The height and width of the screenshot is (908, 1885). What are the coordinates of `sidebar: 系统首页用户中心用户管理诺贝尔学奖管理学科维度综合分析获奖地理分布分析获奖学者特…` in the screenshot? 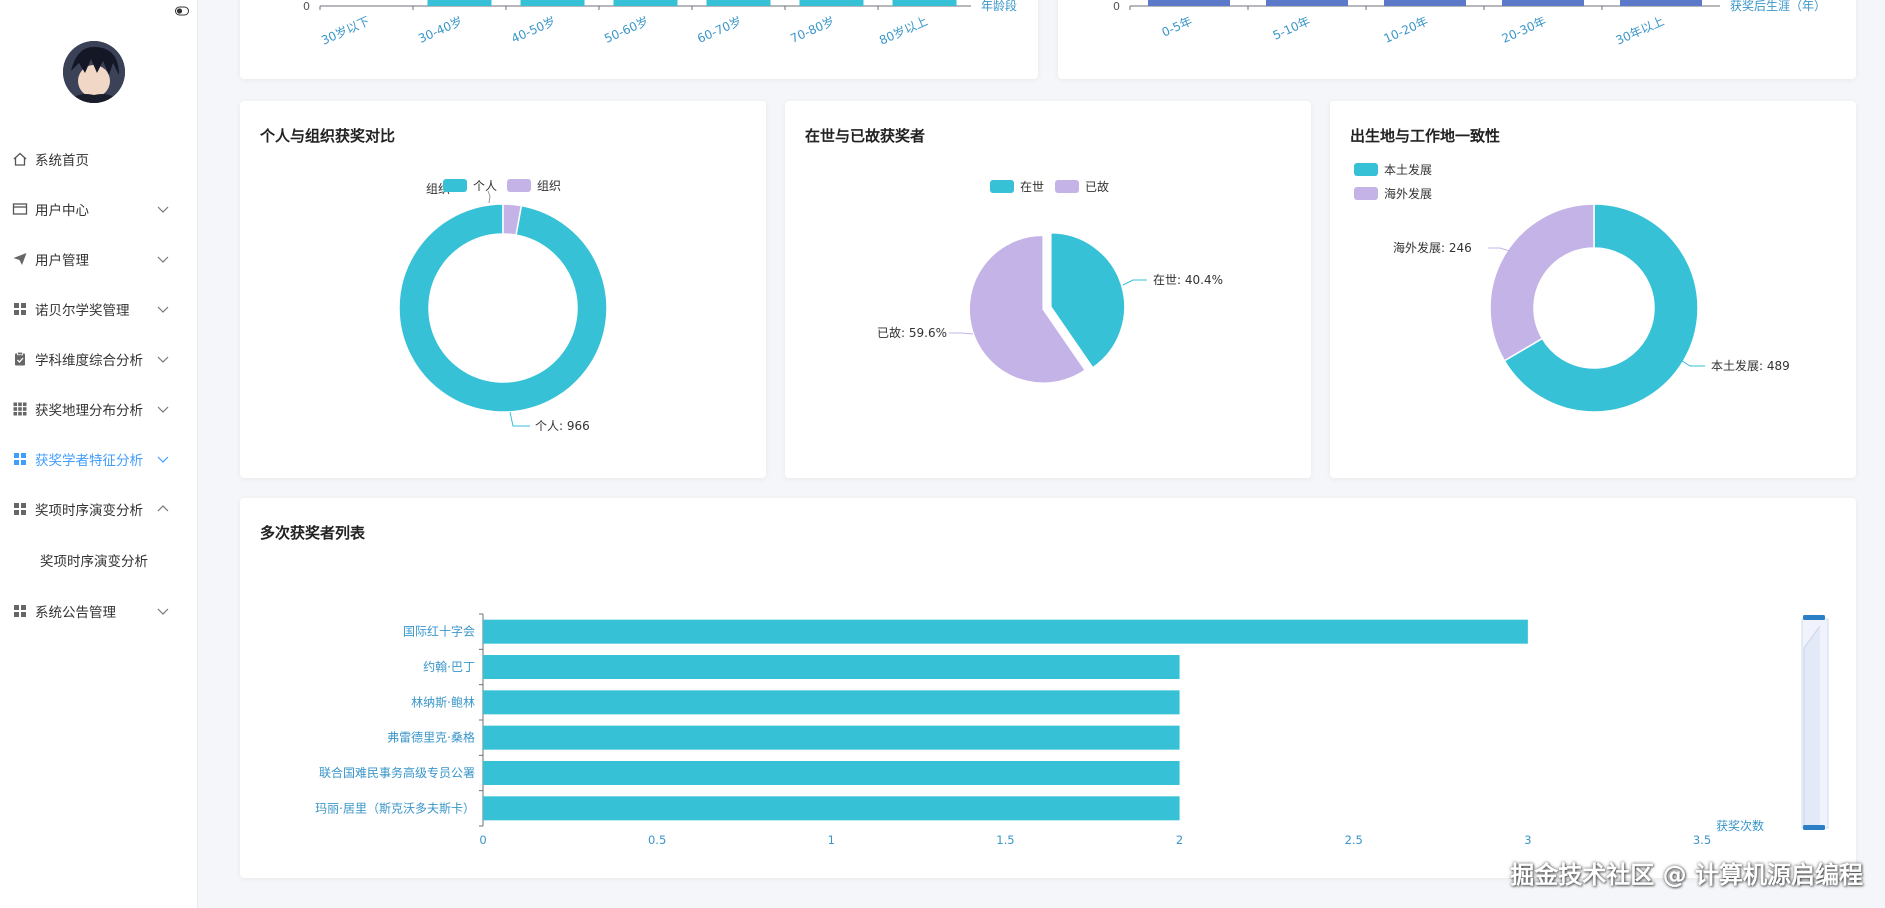 It's located at (99, 454).